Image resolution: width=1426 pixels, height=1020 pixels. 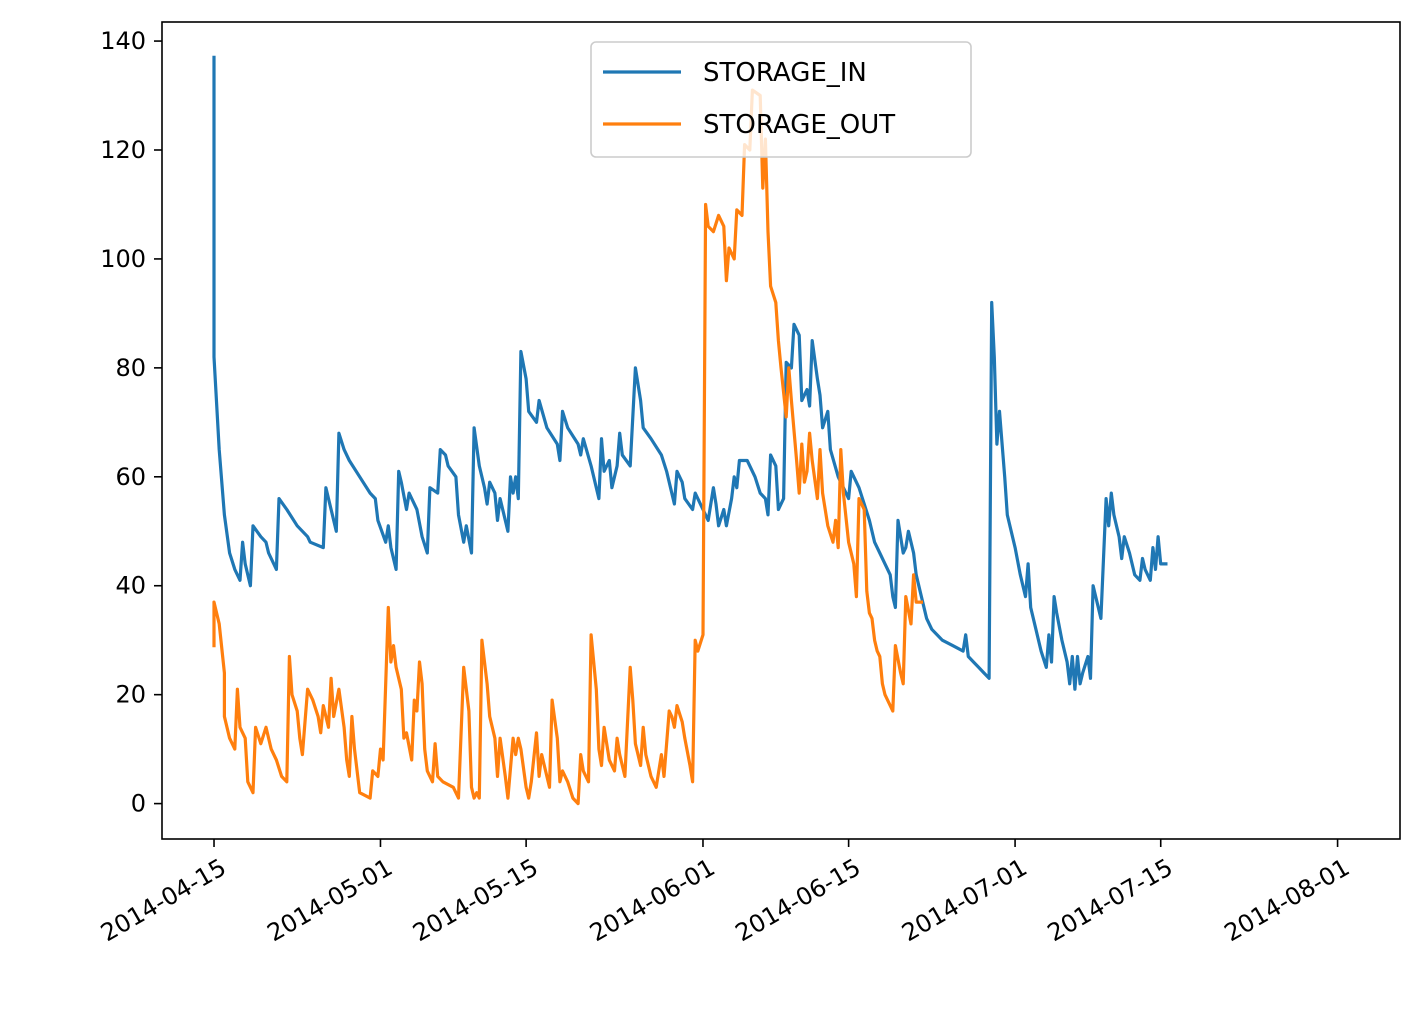 I want to click on y-tick-label: 40, so click(x=130, y=586).